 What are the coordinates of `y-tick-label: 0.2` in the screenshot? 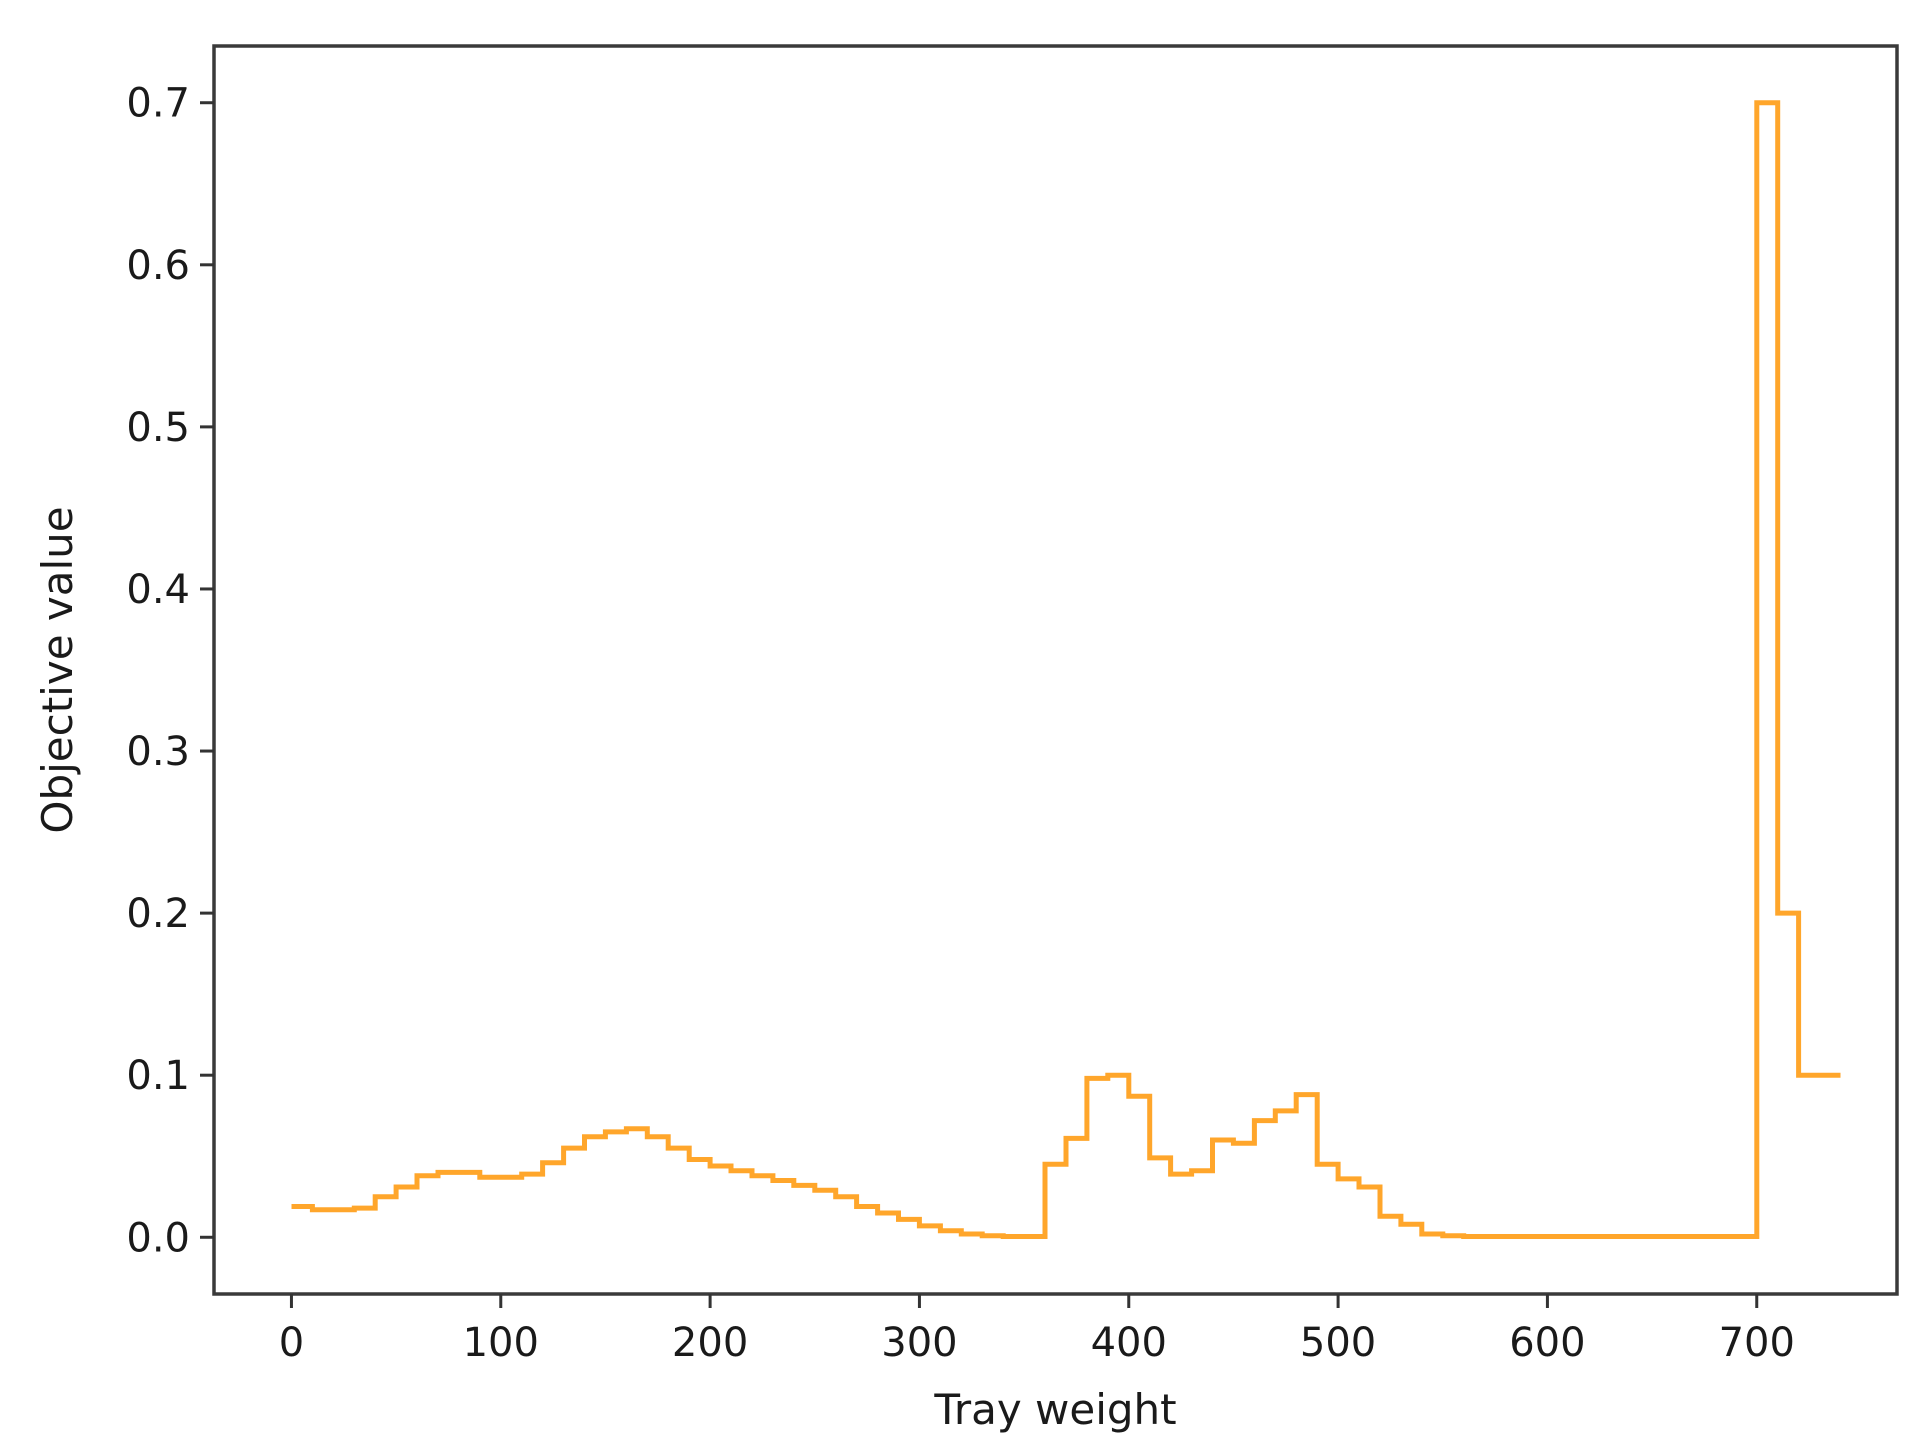 It's located at (158, 914).